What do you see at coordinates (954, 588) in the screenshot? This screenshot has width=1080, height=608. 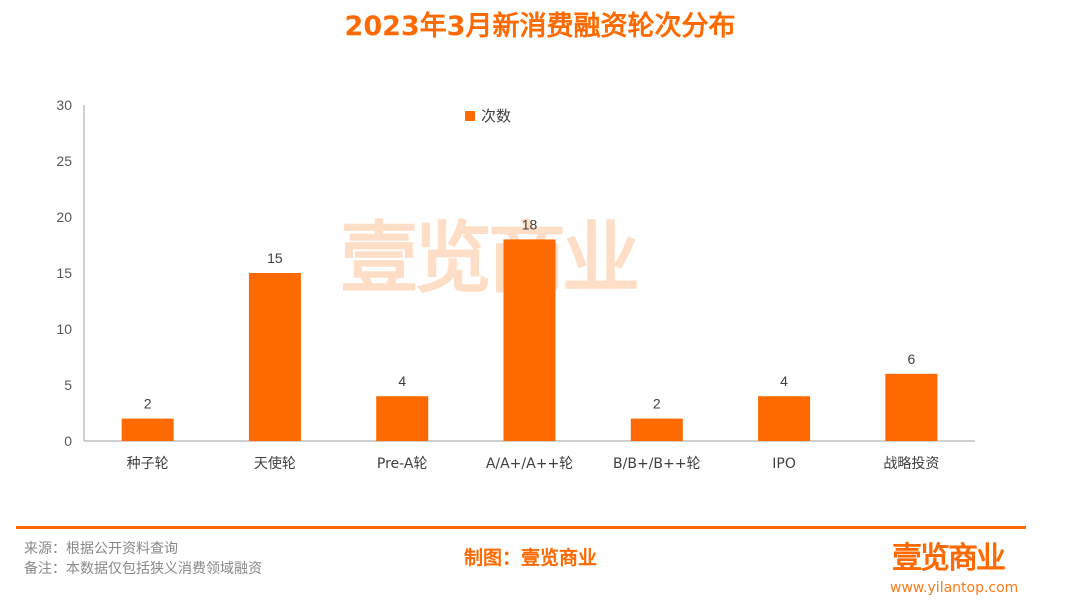 I see `website-url: www.yilantop.com` at bounding box center [954, 588].